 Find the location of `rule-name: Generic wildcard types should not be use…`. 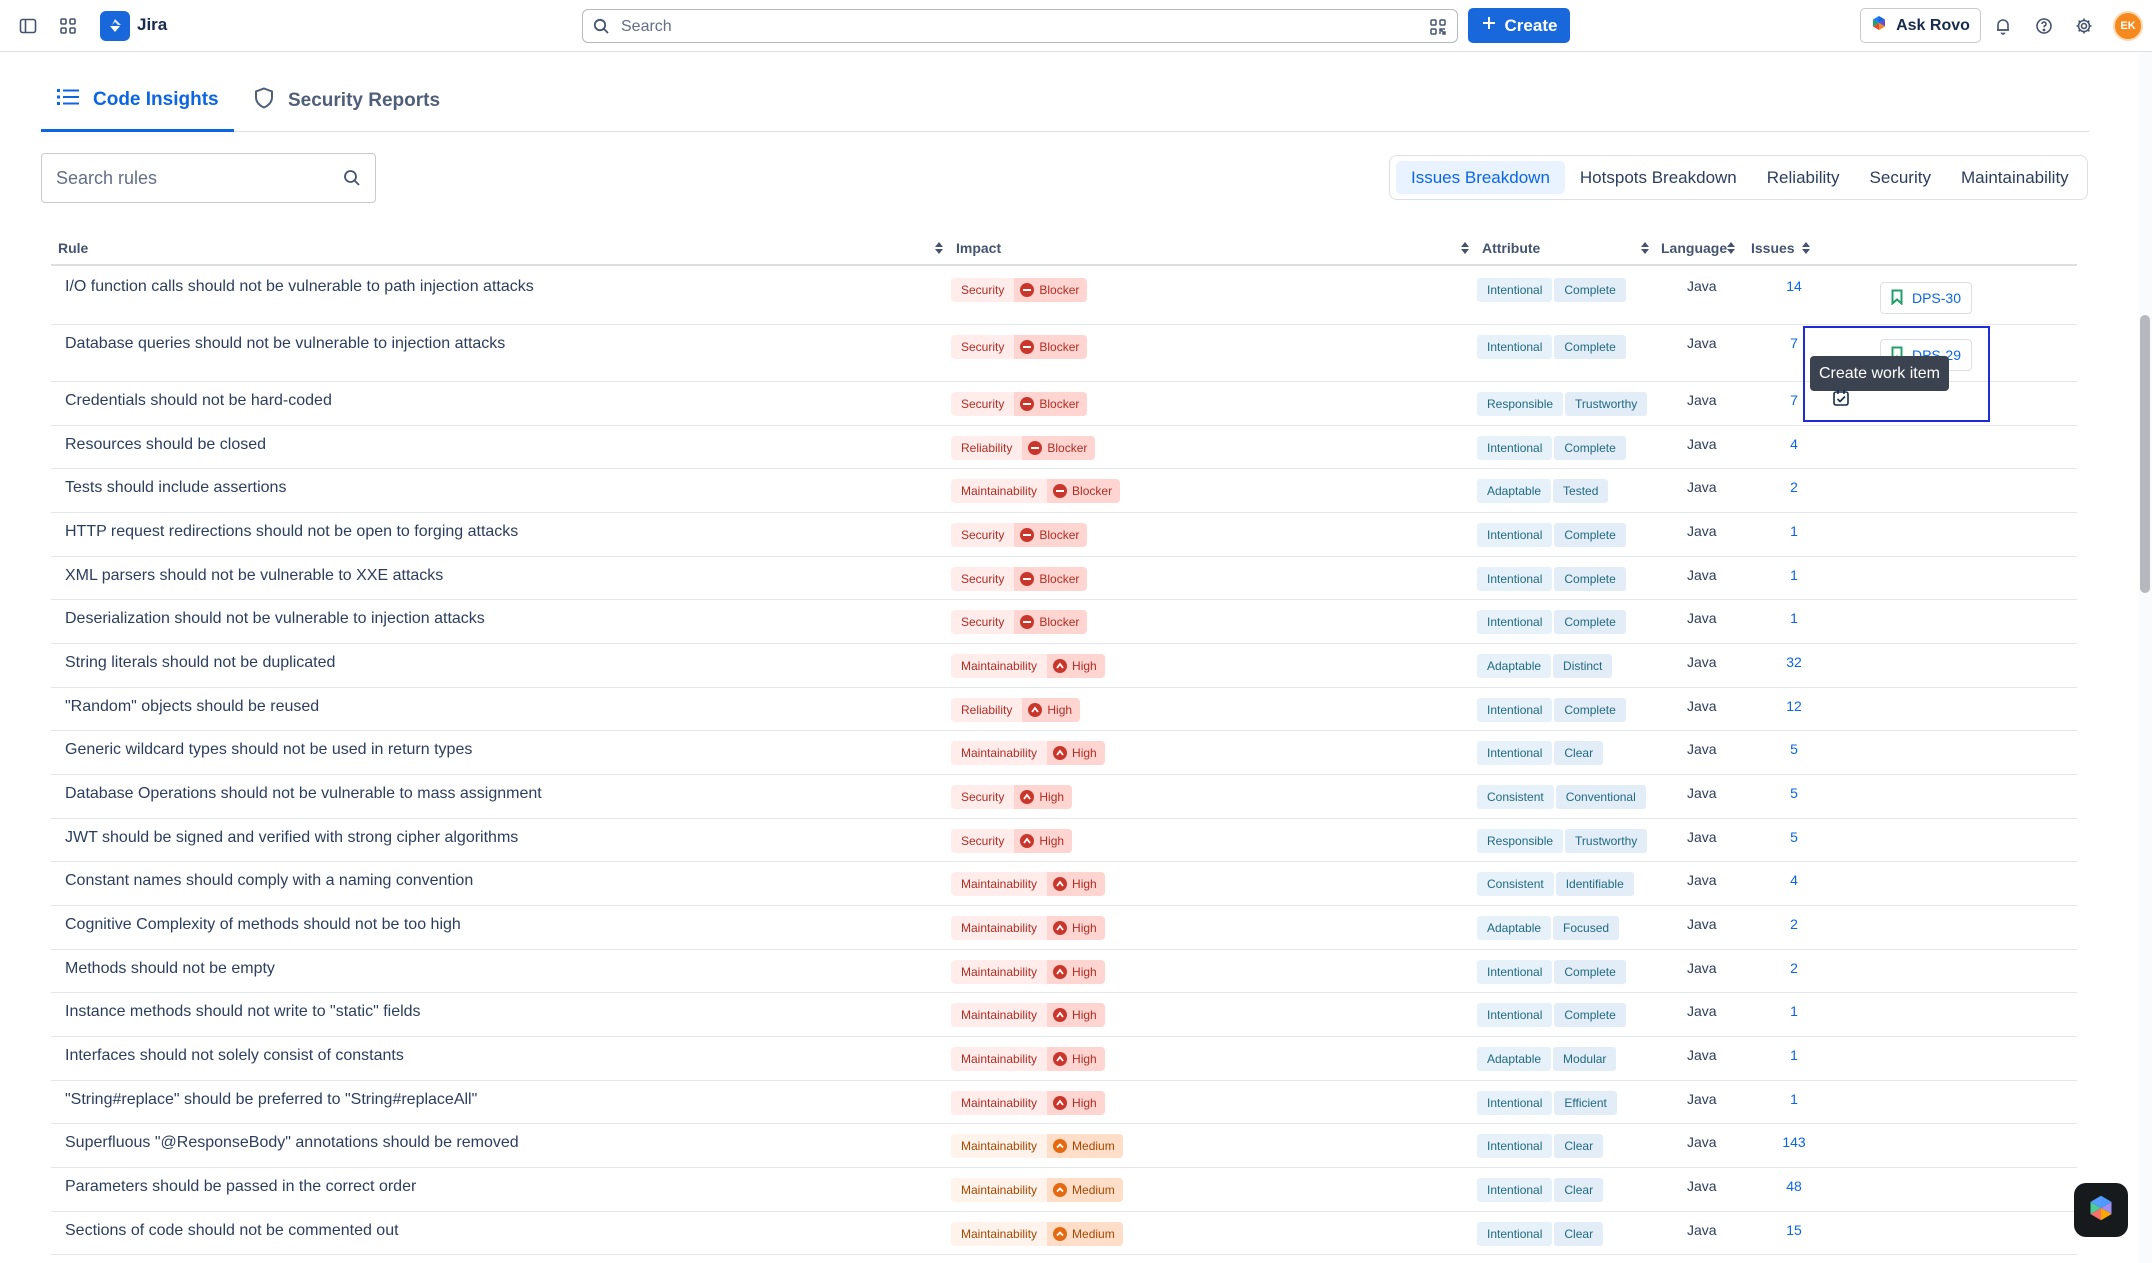

rule-name: Generic wildcard types should not be use… is located at coordinates (269, 750).